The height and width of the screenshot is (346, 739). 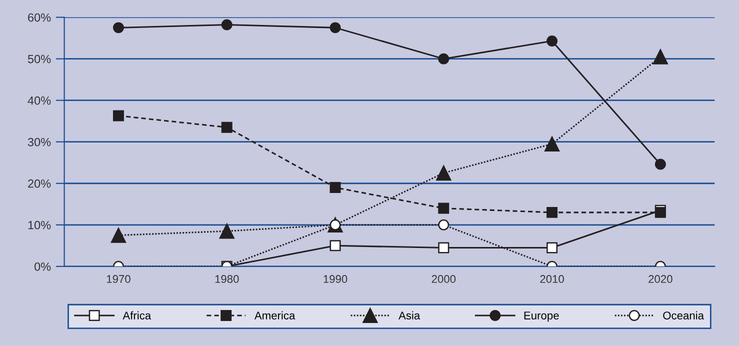 What do you see at coordinates (137, 315) in the screenshot?
I see `legend-label: Africa` at bounding box center [137, 315].